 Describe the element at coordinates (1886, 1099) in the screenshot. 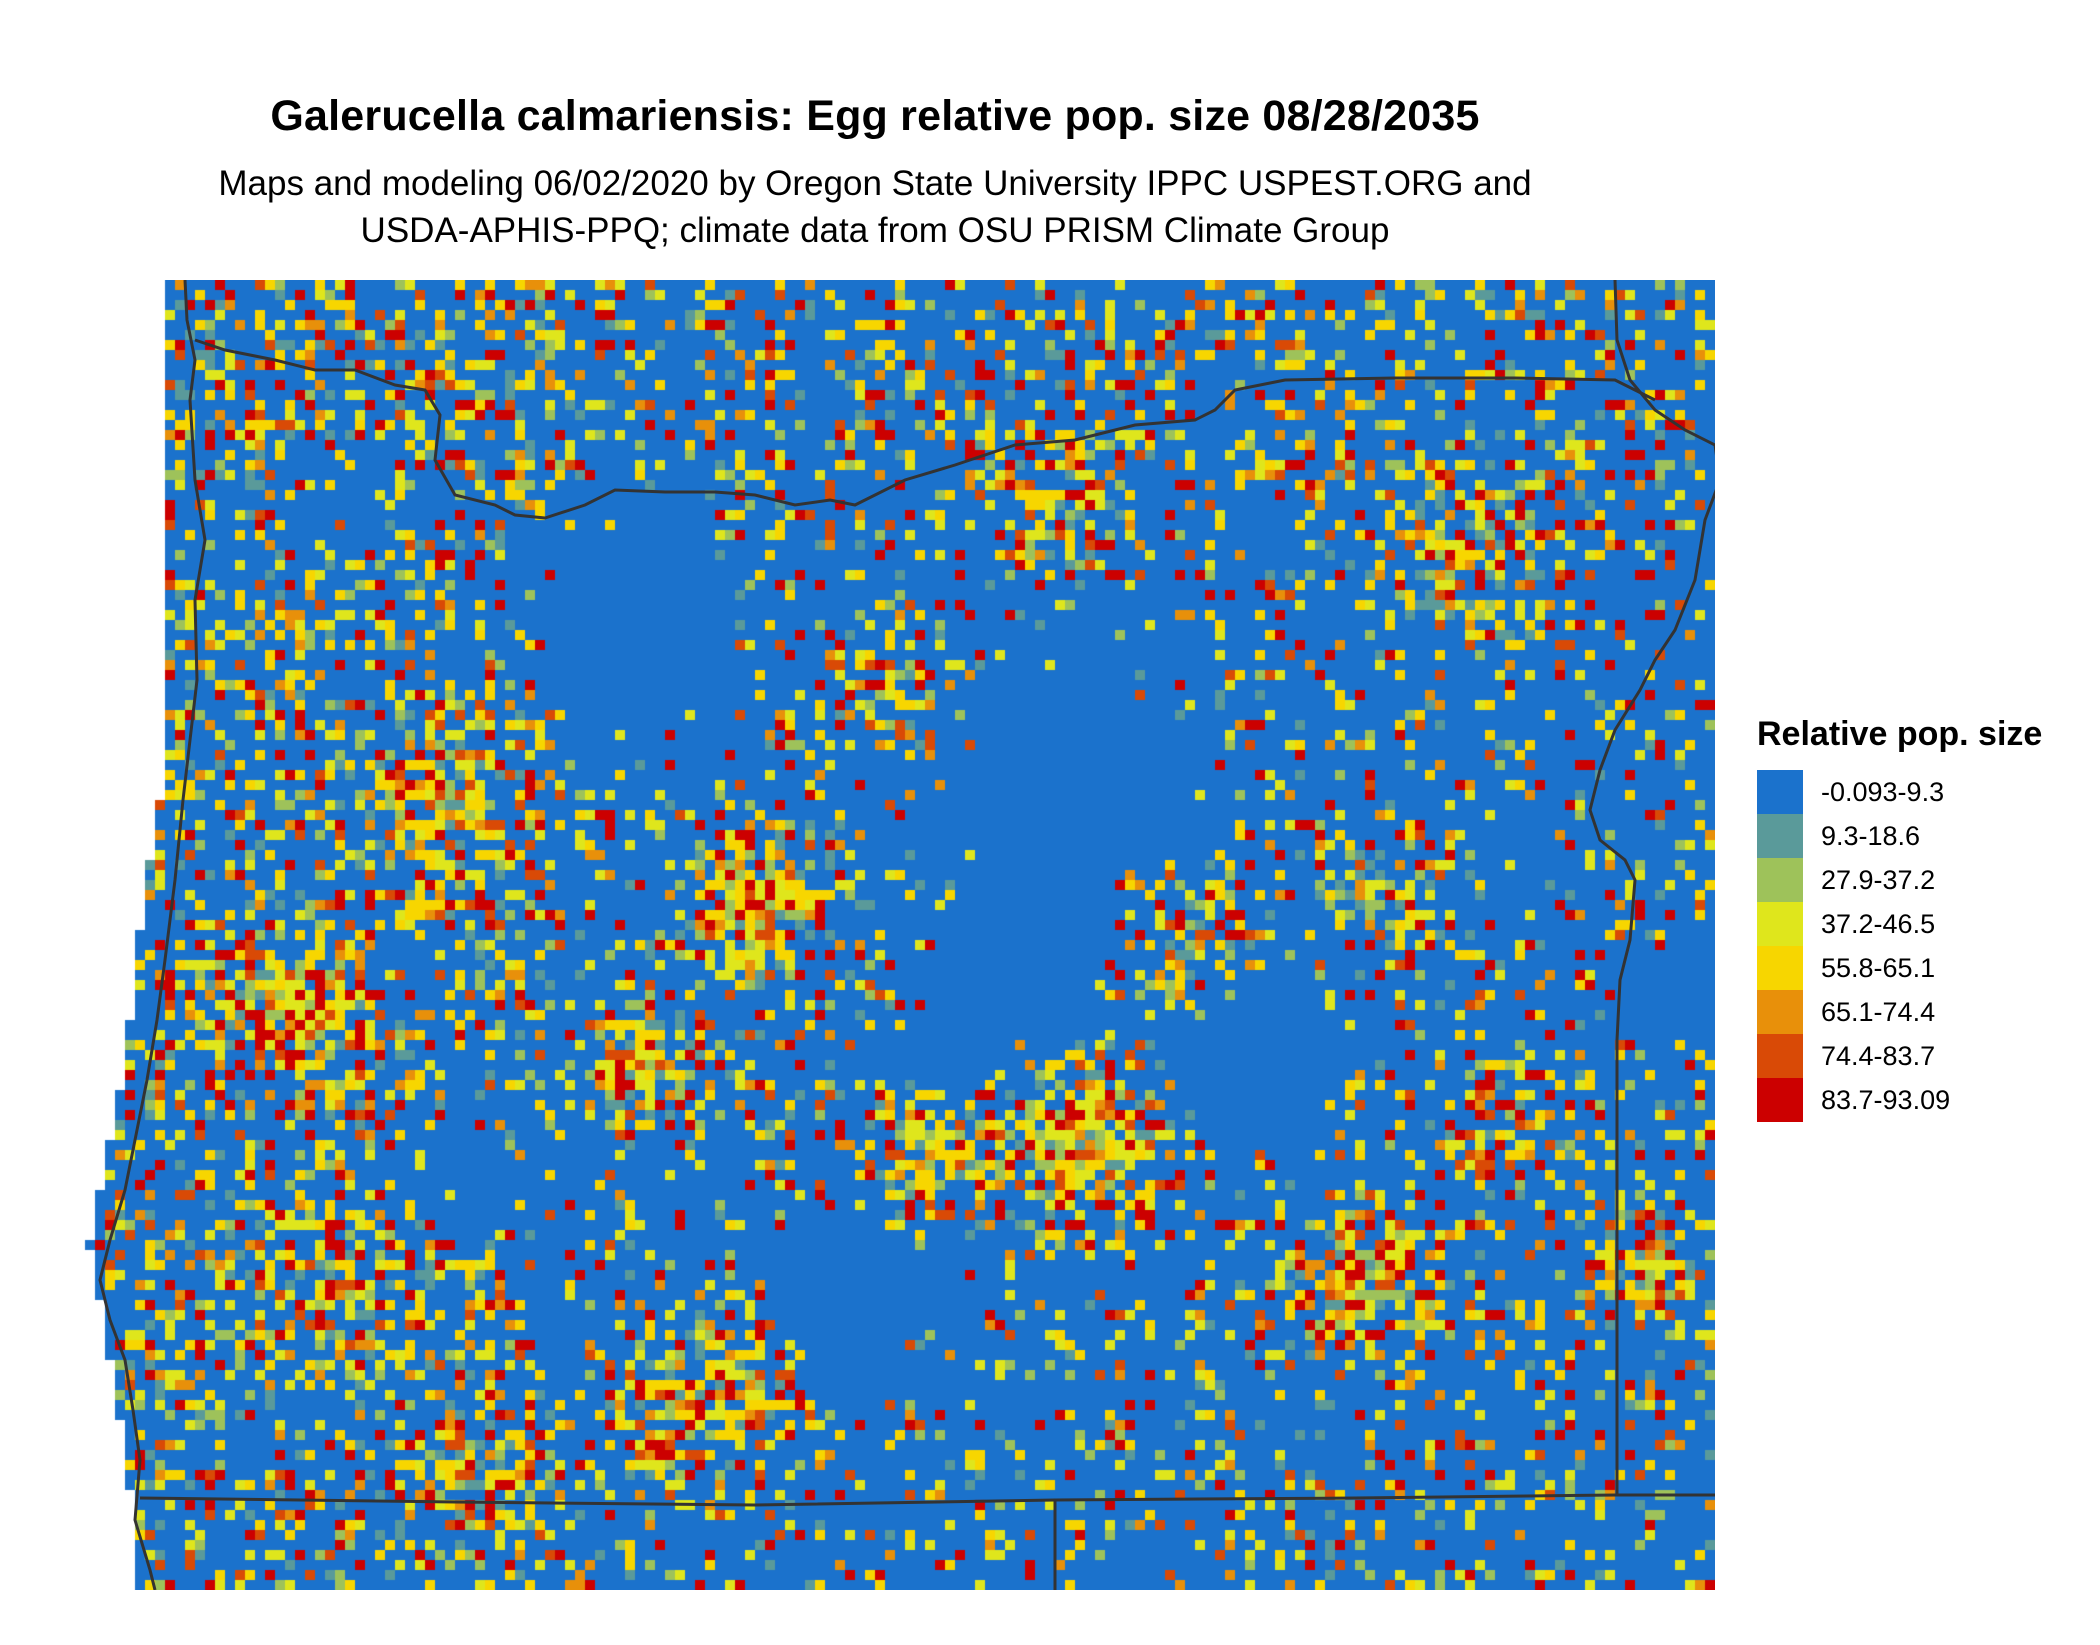

I see `legend-label: 83.7-93.09` at that location.